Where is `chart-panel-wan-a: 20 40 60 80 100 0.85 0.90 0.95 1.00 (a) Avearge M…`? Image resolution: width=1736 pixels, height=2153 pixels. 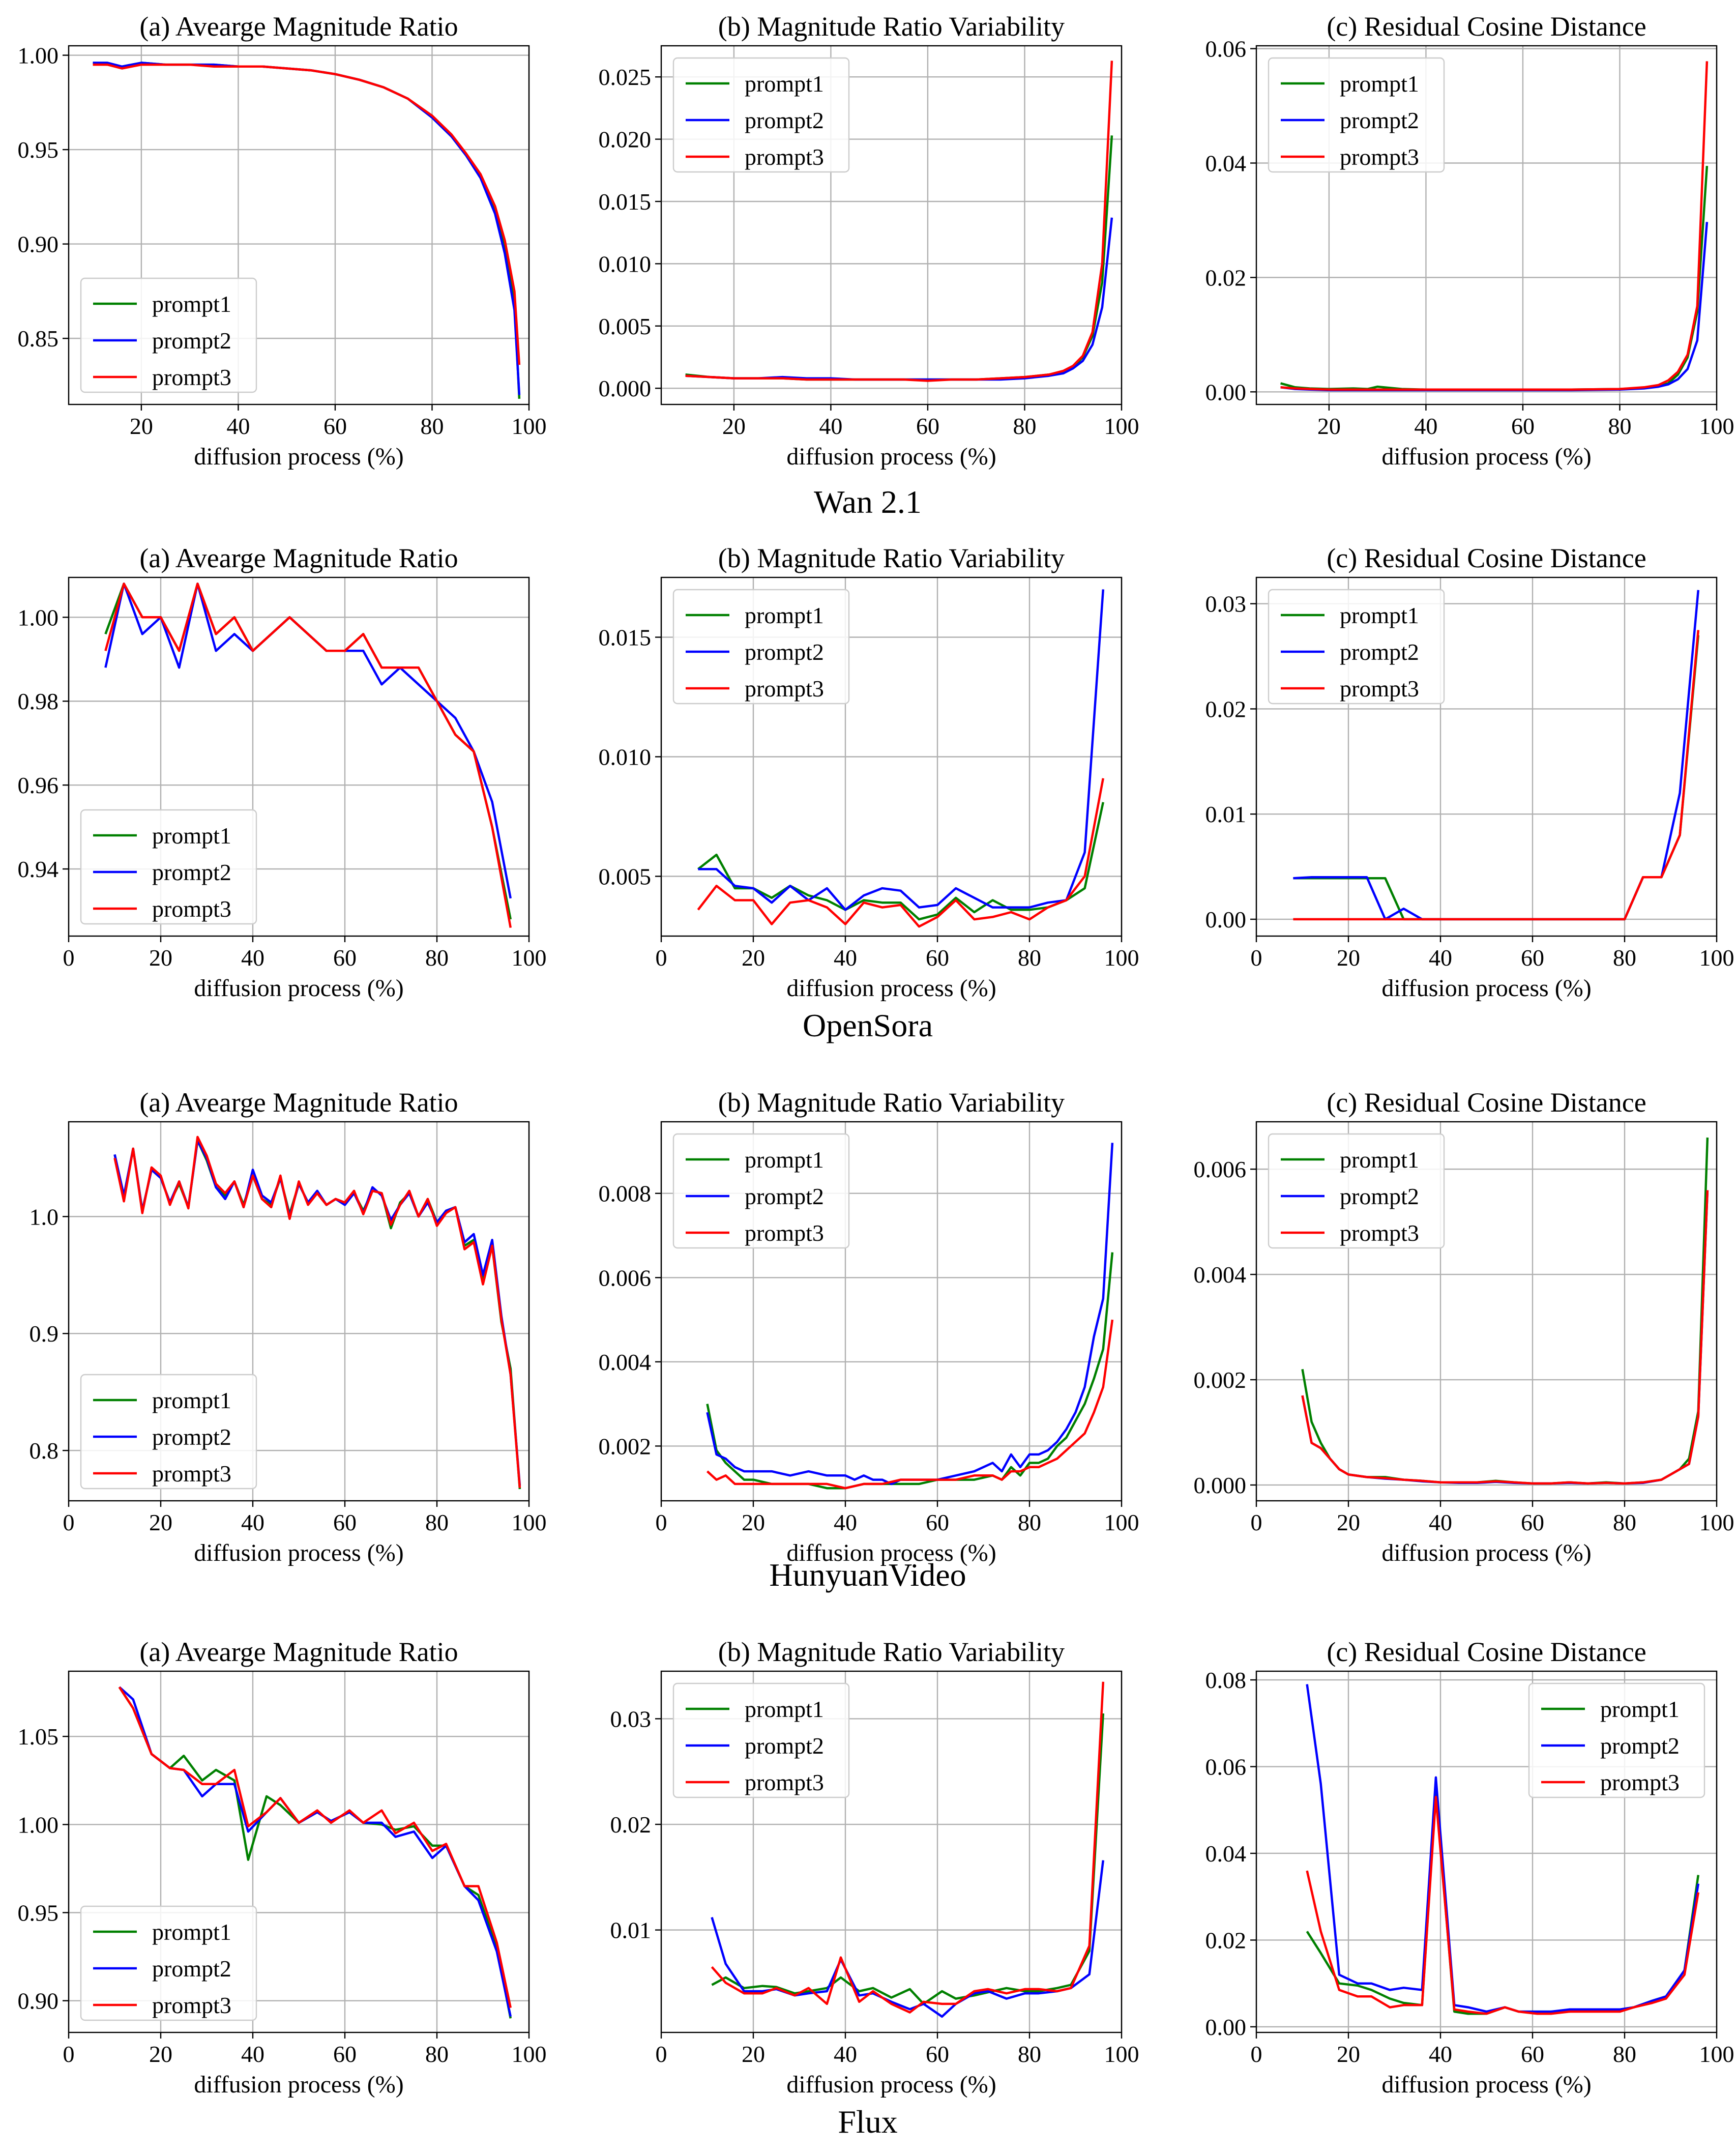 chart-panel-wan-a: 20 40 60 80 100 0.85 0.90 0.95 1.00 (a) Avearge M… is located at coordinates (282, 240).